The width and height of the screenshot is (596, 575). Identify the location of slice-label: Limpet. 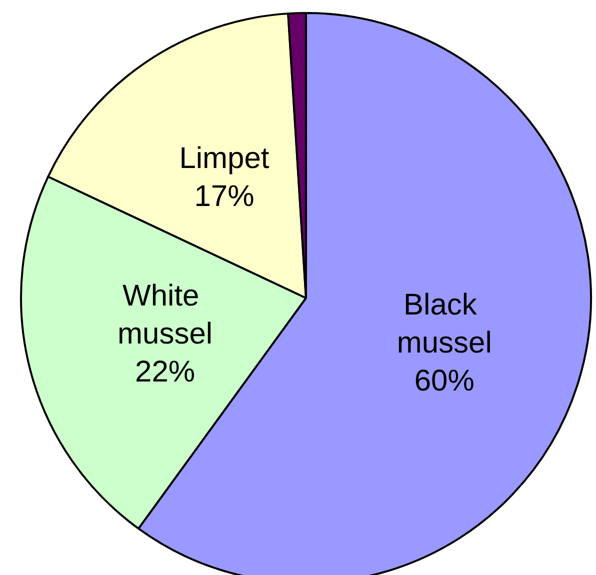
(224, 159).